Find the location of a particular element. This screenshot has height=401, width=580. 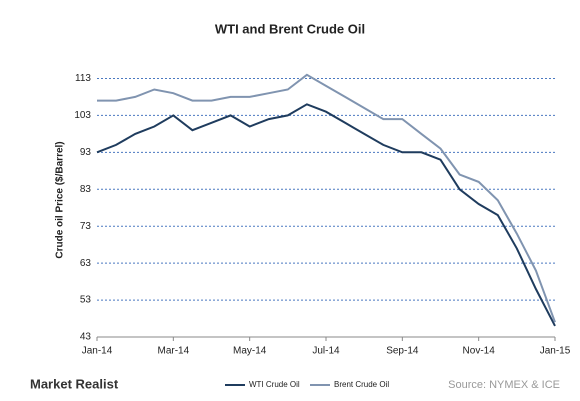

x-tick-label: Mar-14 is located at coordinates (173, 351).